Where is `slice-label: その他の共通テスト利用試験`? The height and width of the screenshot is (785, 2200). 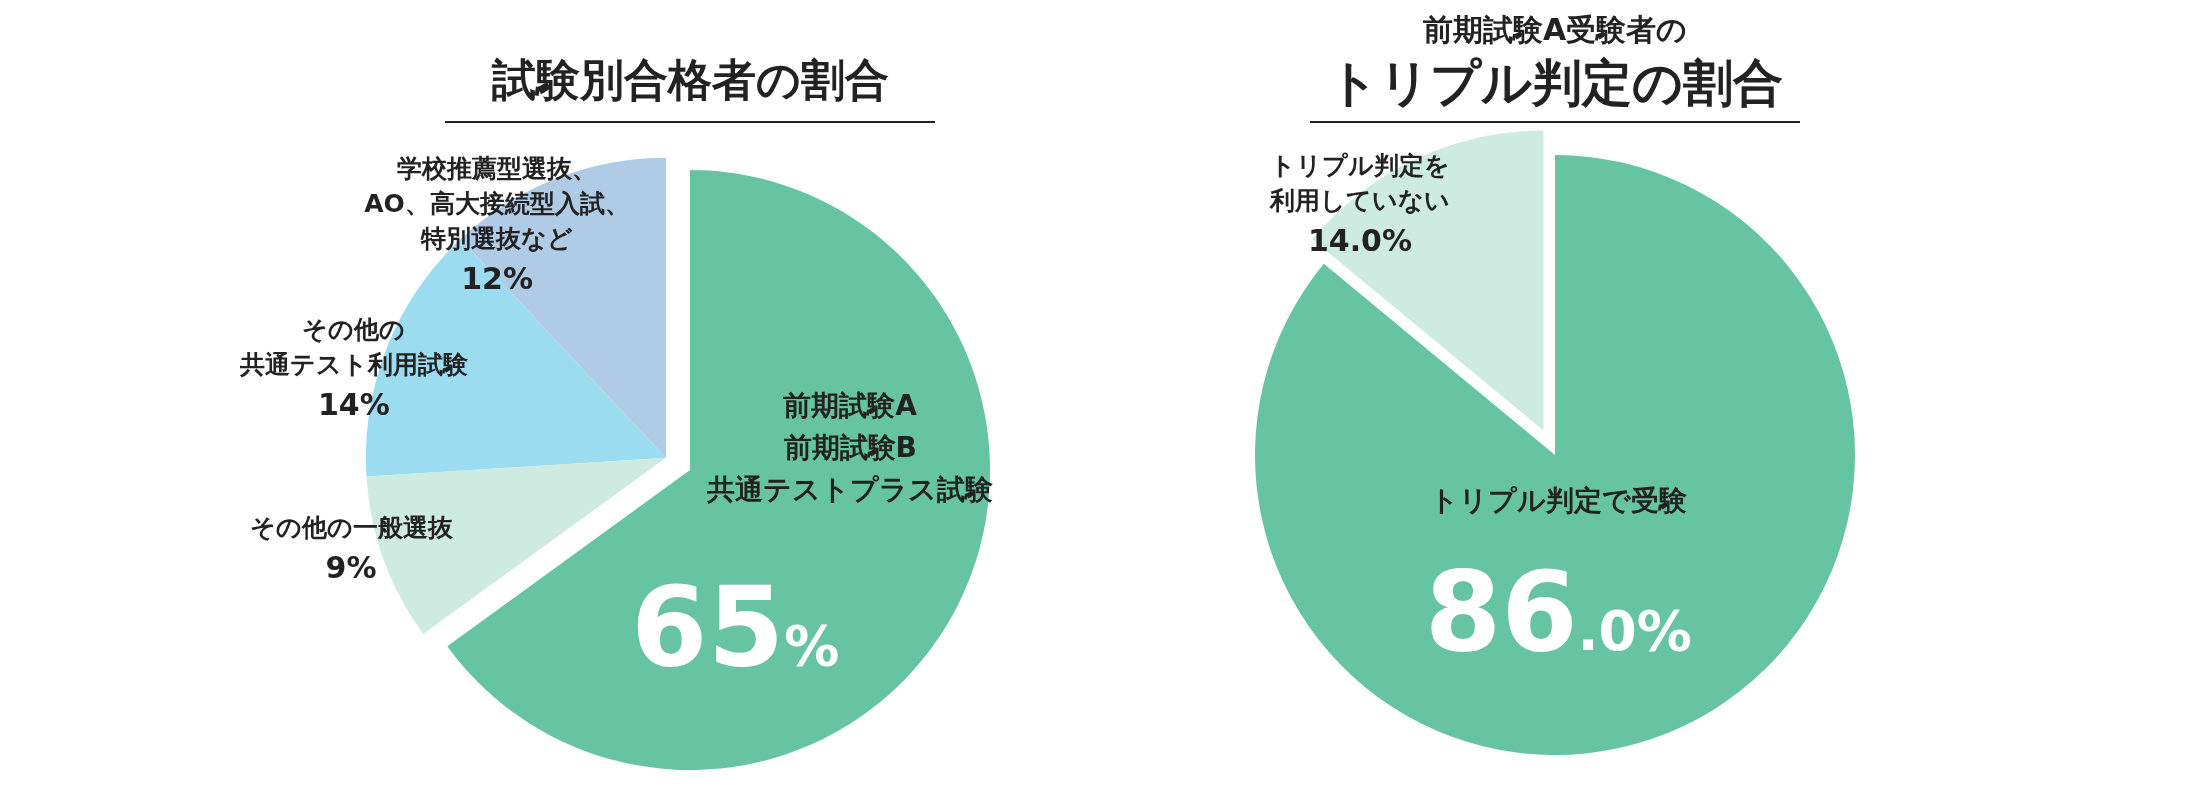
slice-label: その他の共通テスト利用試験 is located at coordinates (353, 346).